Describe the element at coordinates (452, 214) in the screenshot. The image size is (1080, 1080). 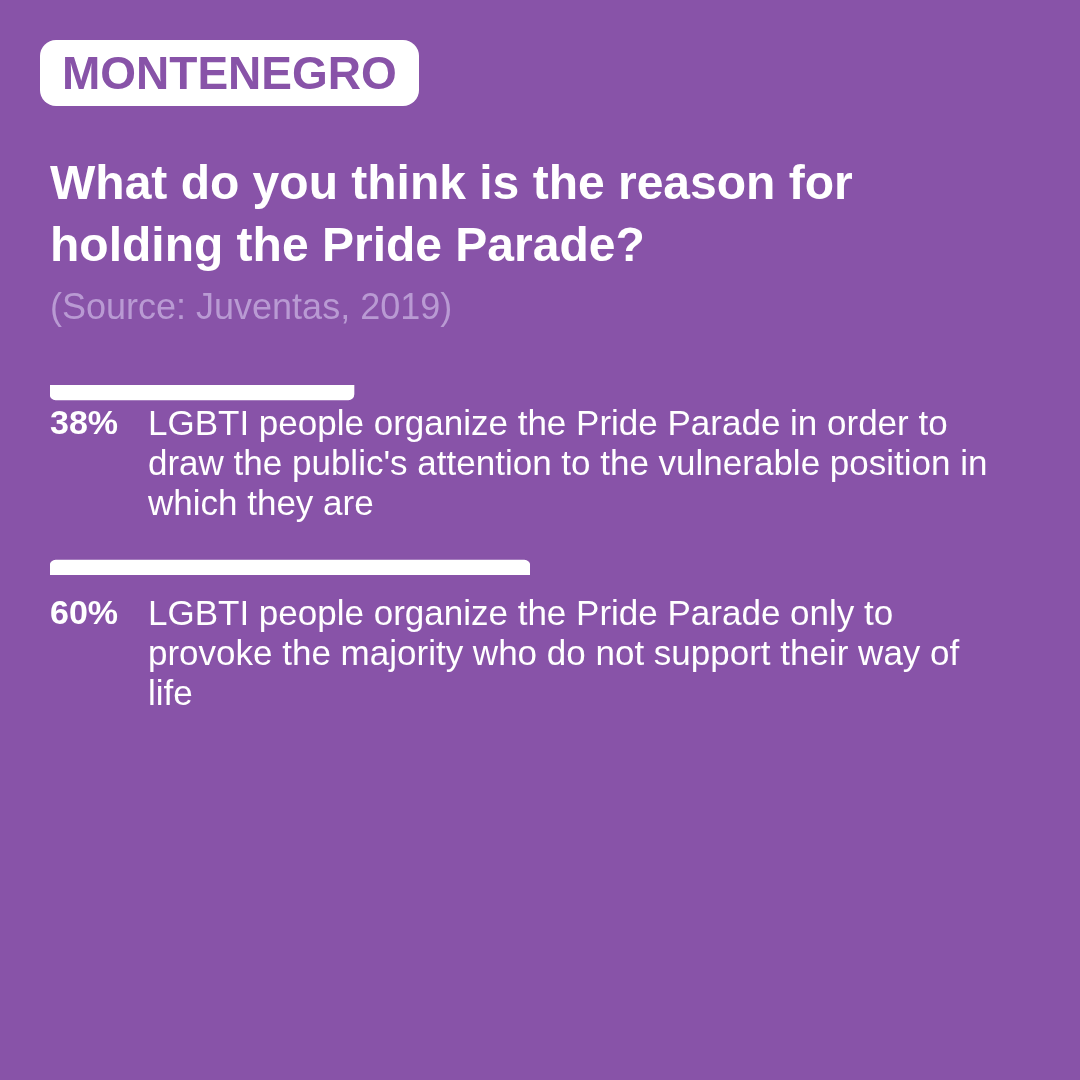
I see `chart-title: What do you think is the reason for holding the Pride Parade?` at that location.